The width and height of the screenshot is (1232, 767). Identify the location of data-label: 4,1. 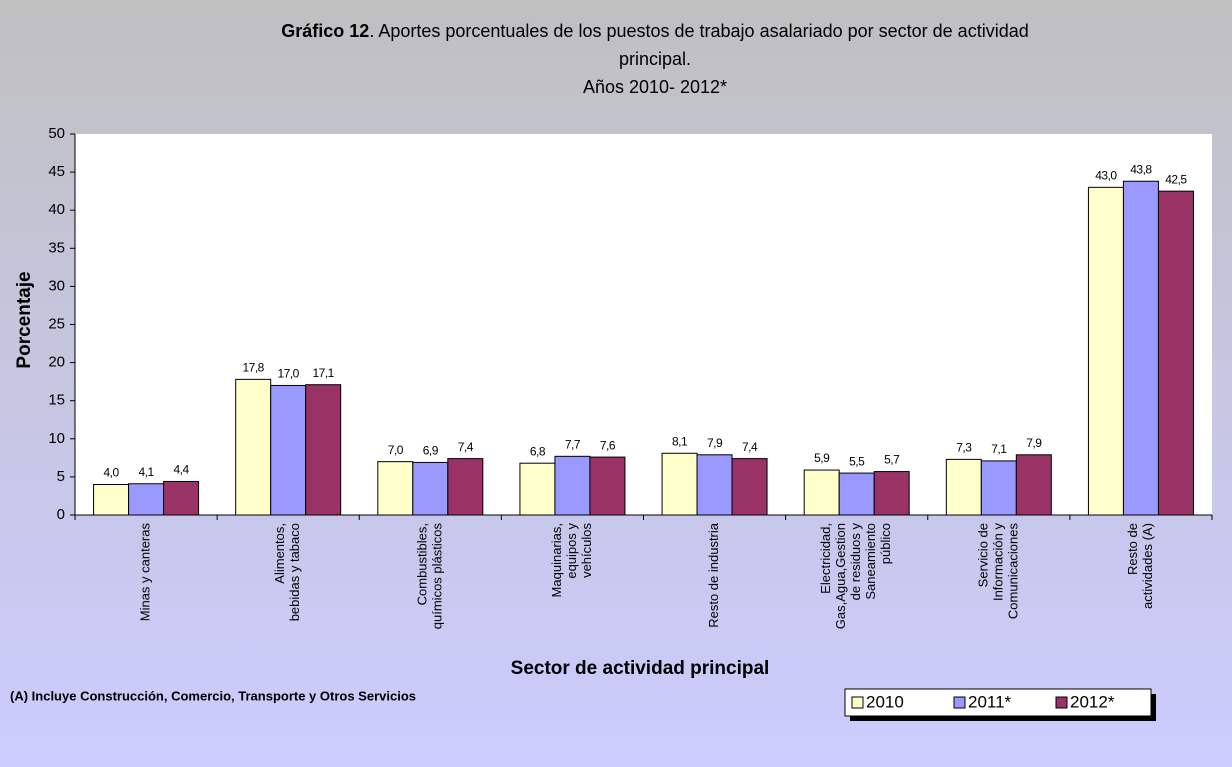
(146, 472).